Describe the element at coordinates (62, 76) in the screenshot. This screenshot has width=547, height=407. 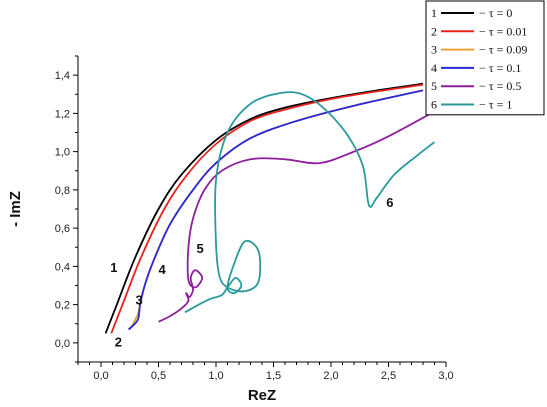
I see `y-tick-label: 1,4` at that location.